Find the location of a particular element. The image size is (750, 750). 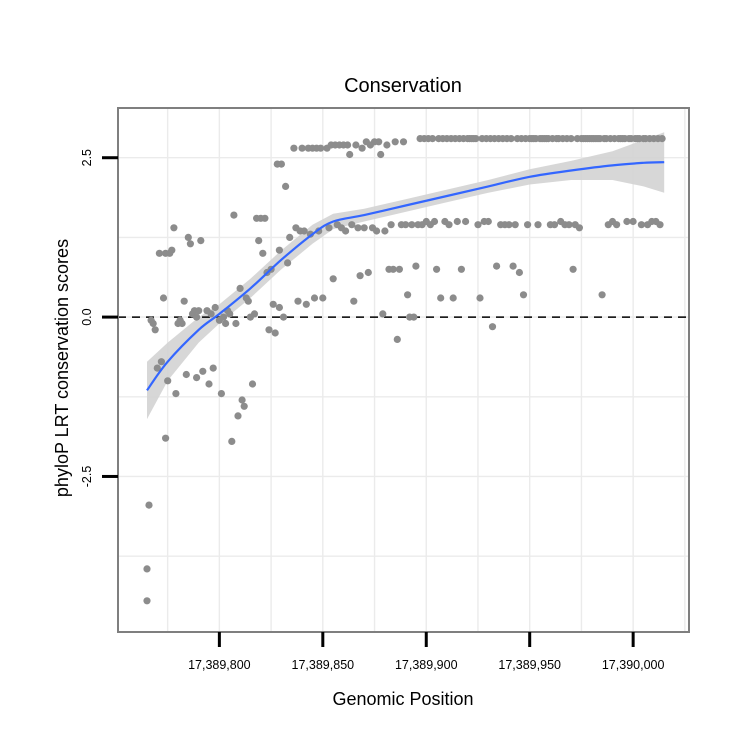

x-tick-label: 17,390,000 is located at coordinates (633, 665).